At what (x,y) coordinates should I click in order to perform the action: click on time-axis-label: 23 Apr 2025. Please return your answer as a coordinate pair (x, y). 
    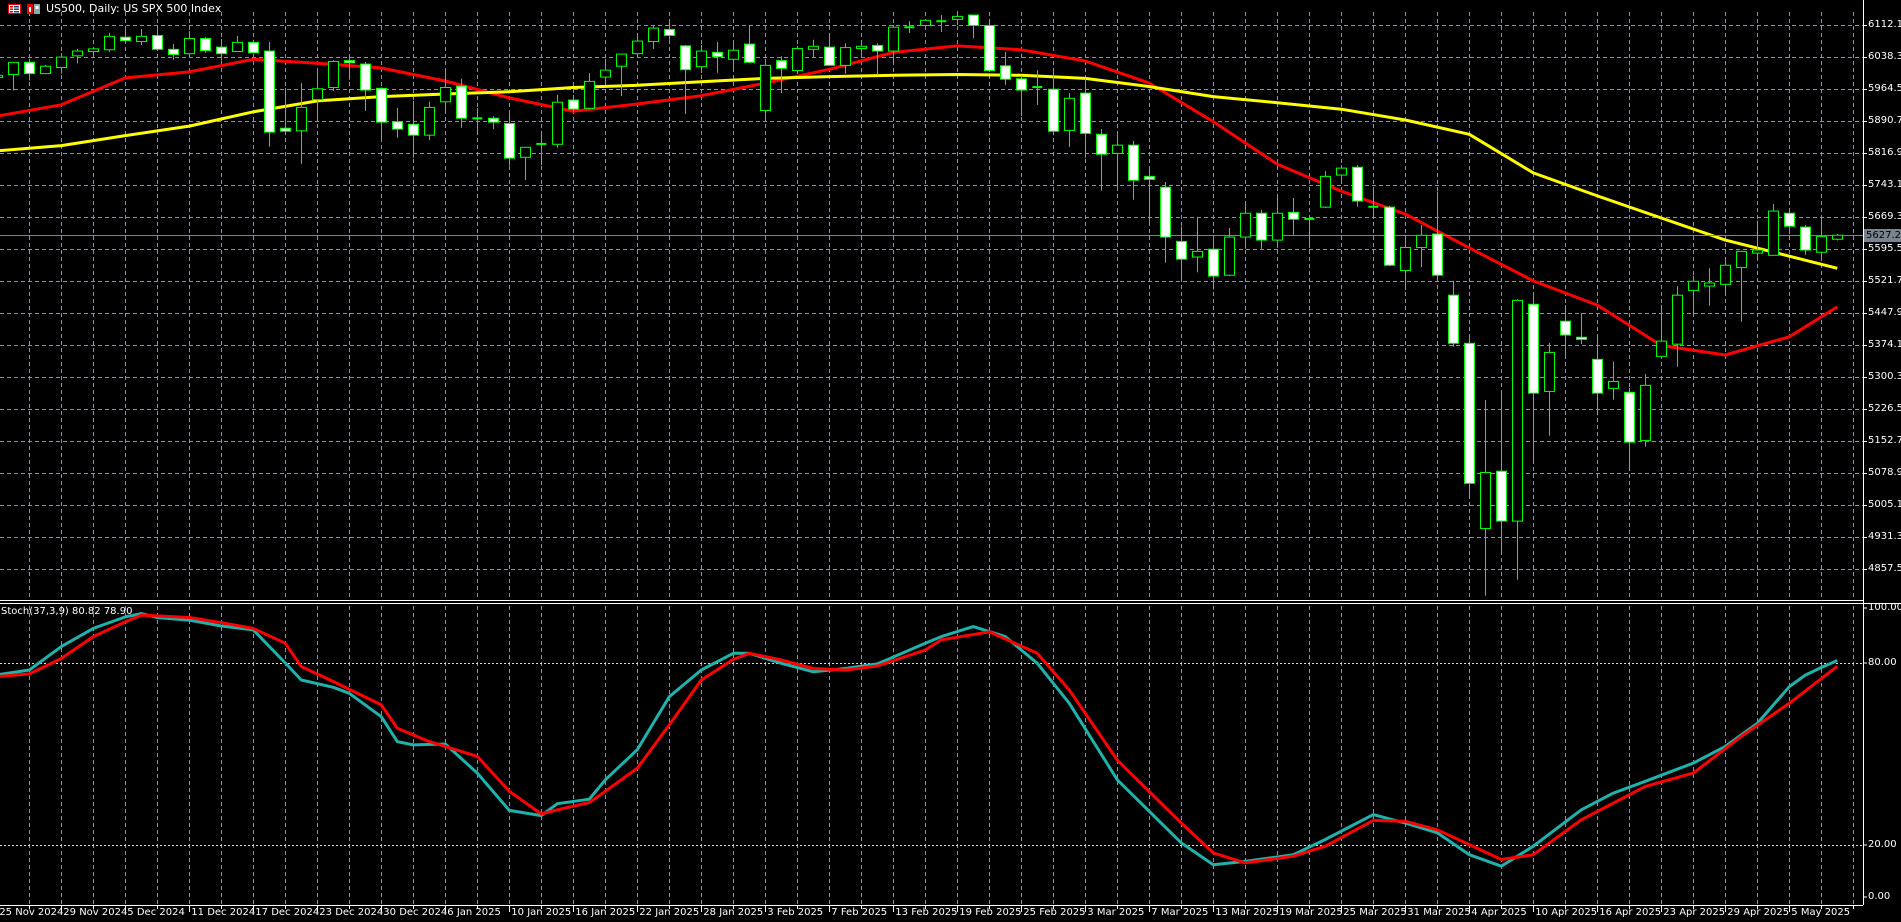
    Looking at the image, I should click on (1694, 912).